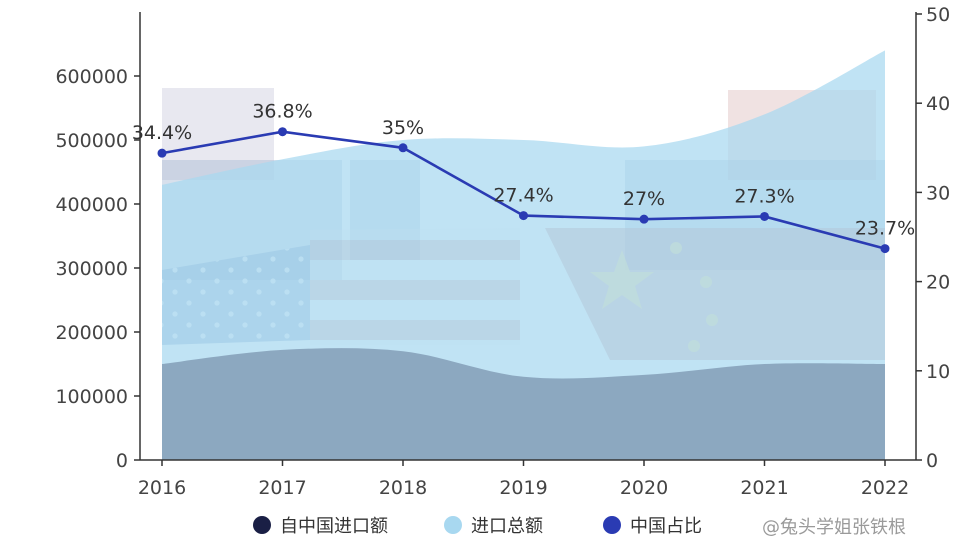  I want to click on share-data-label: 27%, so click(644, 199).